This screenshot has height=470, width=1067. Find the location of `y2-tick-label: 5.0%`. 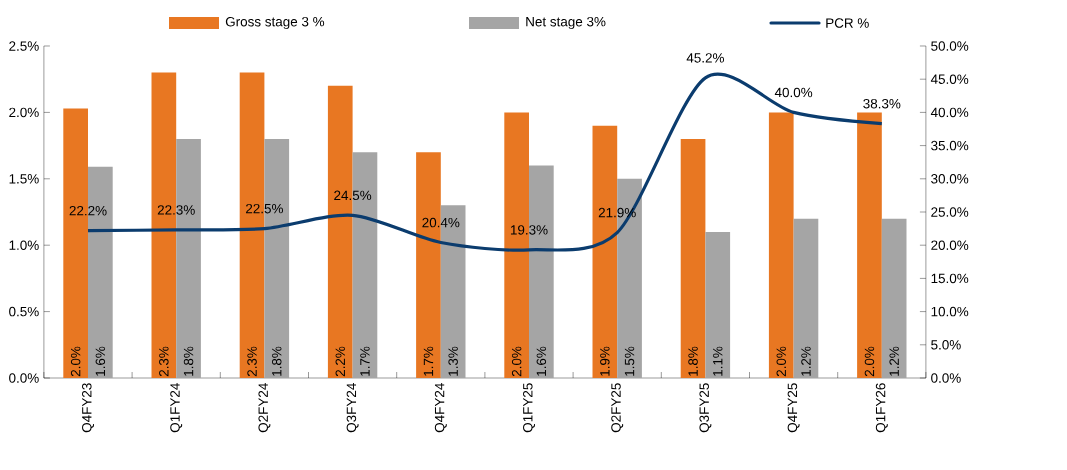

y2-tick-label: 5.0% is located at coordinates (946, 345).